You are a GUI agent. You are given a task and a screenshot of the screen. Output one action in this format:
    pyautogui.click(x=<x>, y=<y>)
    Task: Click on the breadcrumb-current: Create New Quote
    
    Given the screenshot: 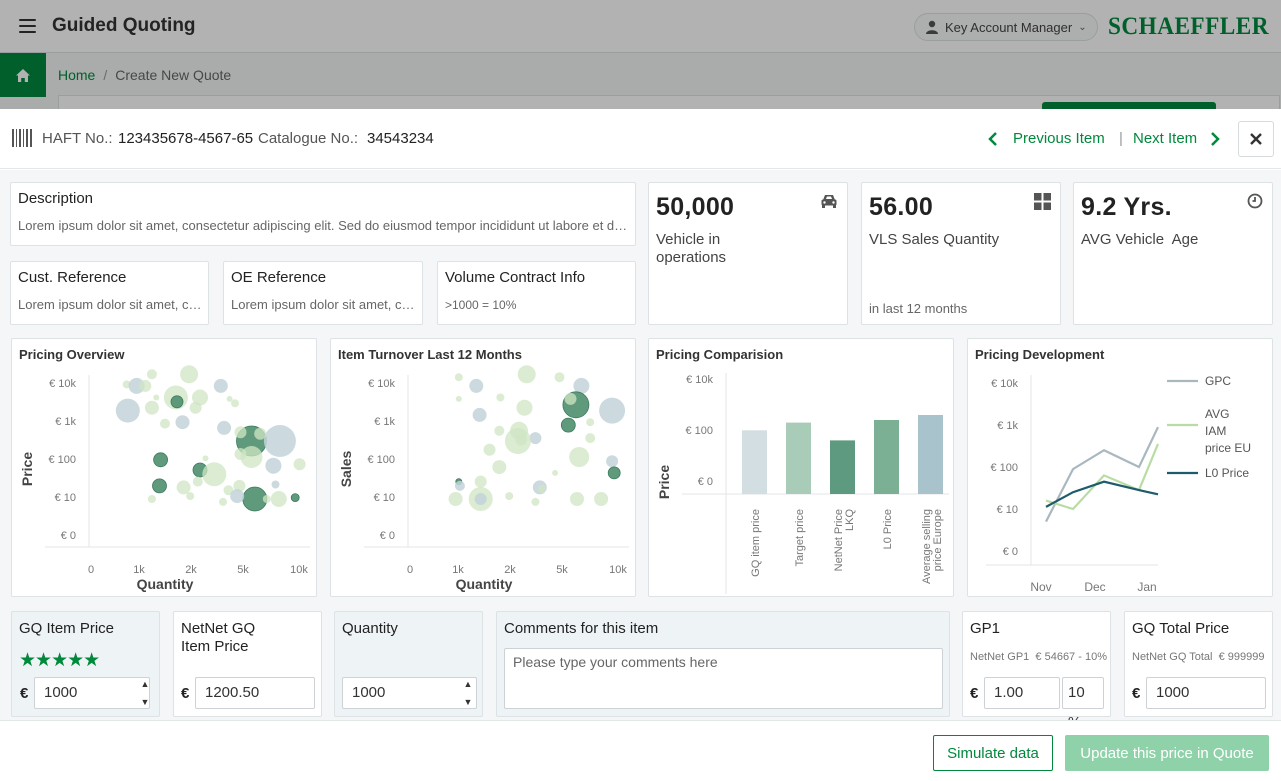 What is the action you would take?
    pyautogui.click(x=173, y=75)
    